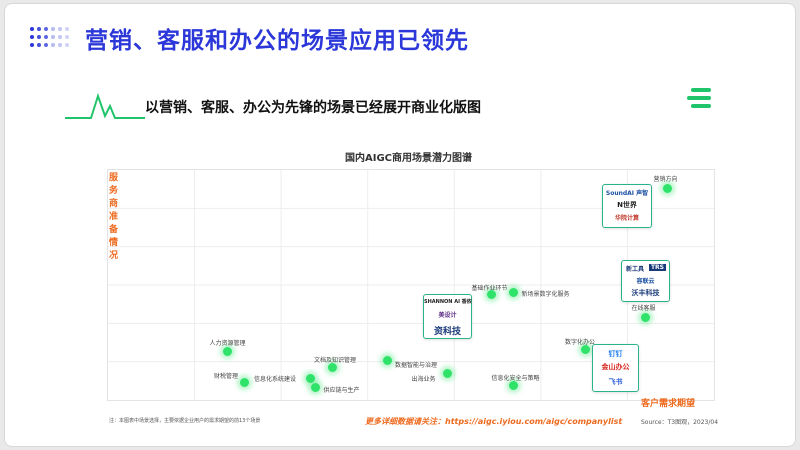 Image resolution: width=800 pixels, height=450 pixels. I want to click on scatter-point-label: 营销方向, so click(665, 179).